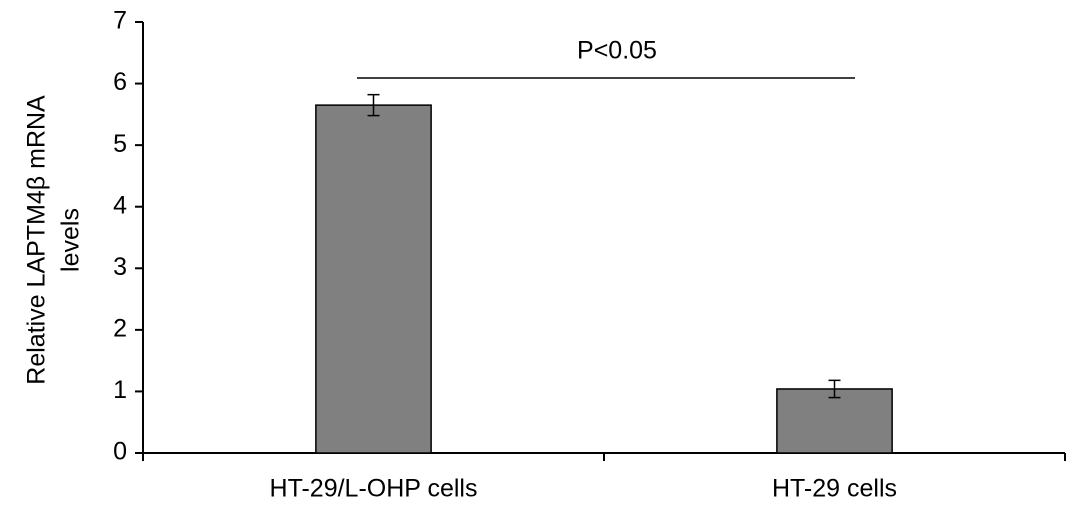 The width and height of the screenshot is (1078, 513). What do you see at coordinates (120, 390) in the screenshot?
I see `y-tick-label: 1` at bounding box center [120, 390].